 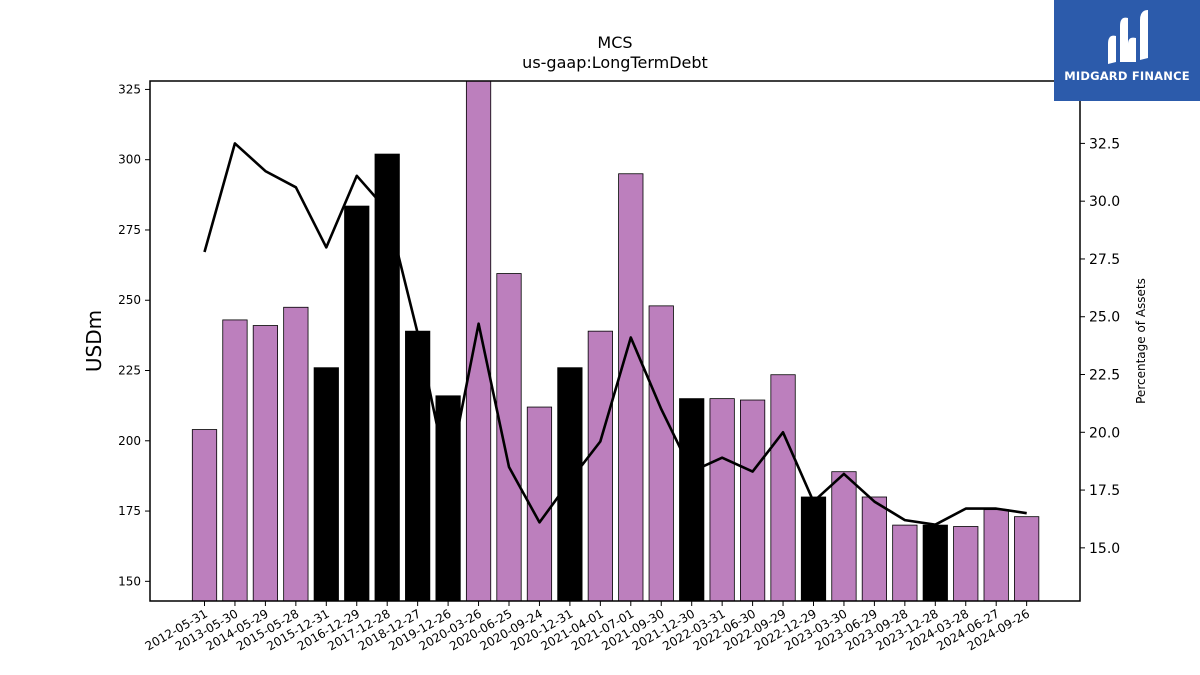 I want to click on chart-title: MCS, so click(x=614, y=42).